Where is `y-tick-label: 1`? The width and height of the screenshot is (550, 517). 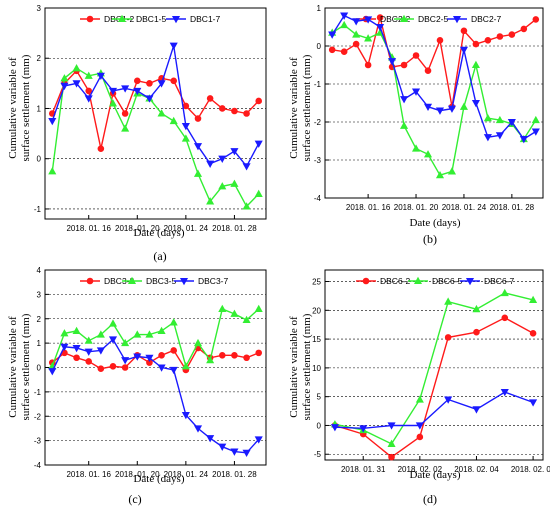 y-tick-label: 1 is located at coordinates (39, 108).